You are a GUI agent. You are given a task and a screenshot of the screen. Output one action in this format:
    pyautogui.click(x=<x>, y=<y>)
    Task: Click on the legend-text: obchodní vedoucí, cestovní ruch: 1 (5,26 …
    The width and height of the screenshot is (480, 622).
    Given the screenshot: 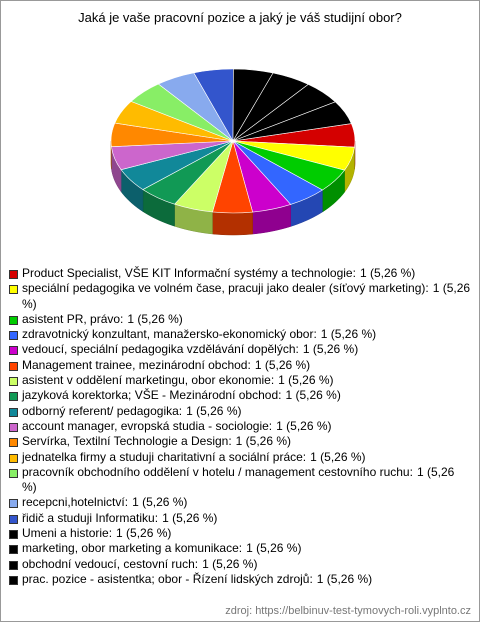 What is the action you would take?
    pyautogui.click(x=139, y=564)
    